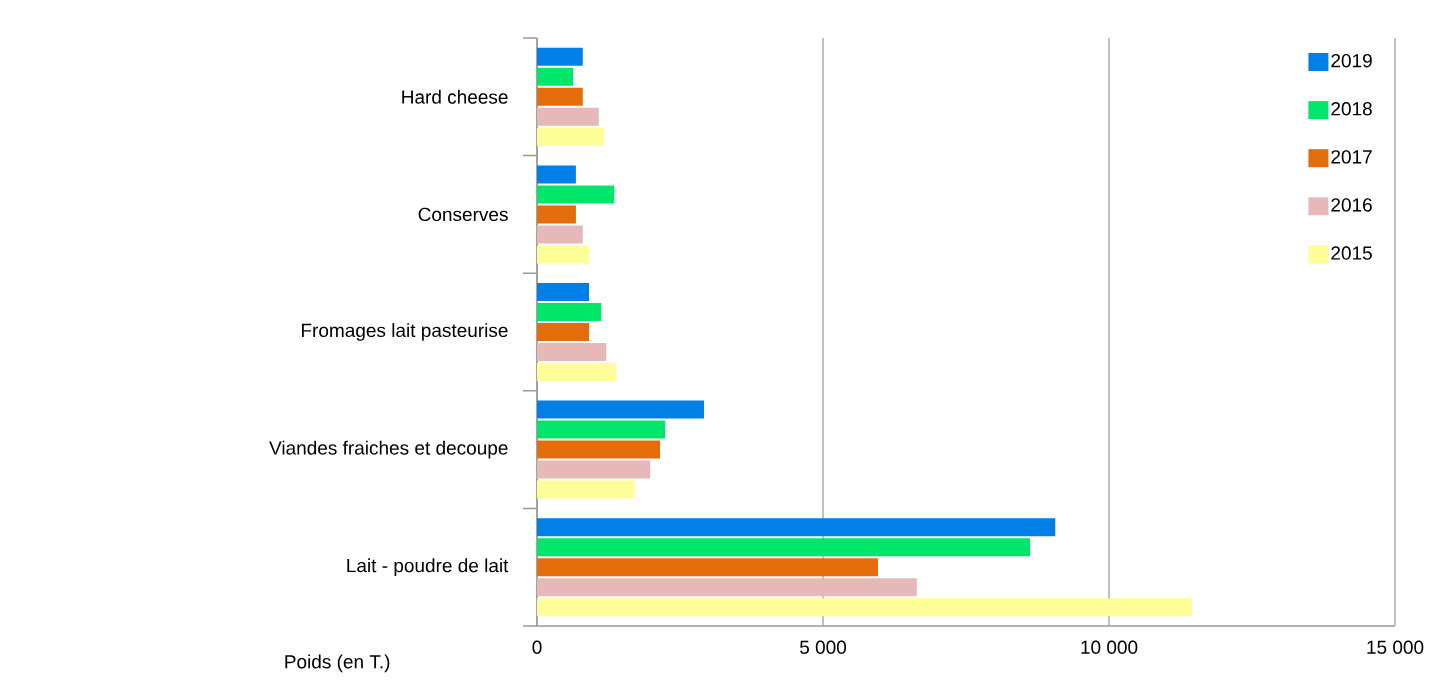  I want to click on legend-label: 2015, so click(1351, 253).